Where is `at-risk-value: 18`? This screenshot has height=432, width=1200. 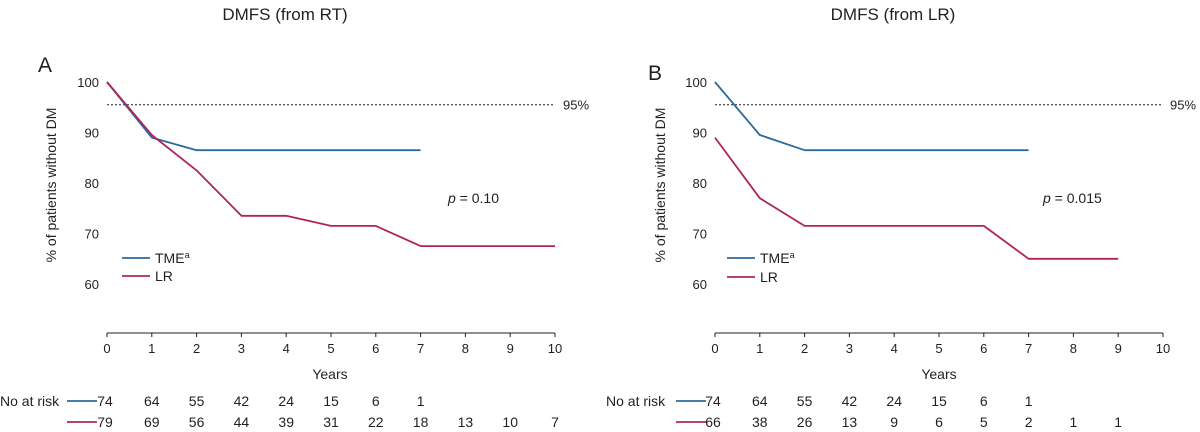 at-risk-value: 18 is located at coordinates (421, 420).